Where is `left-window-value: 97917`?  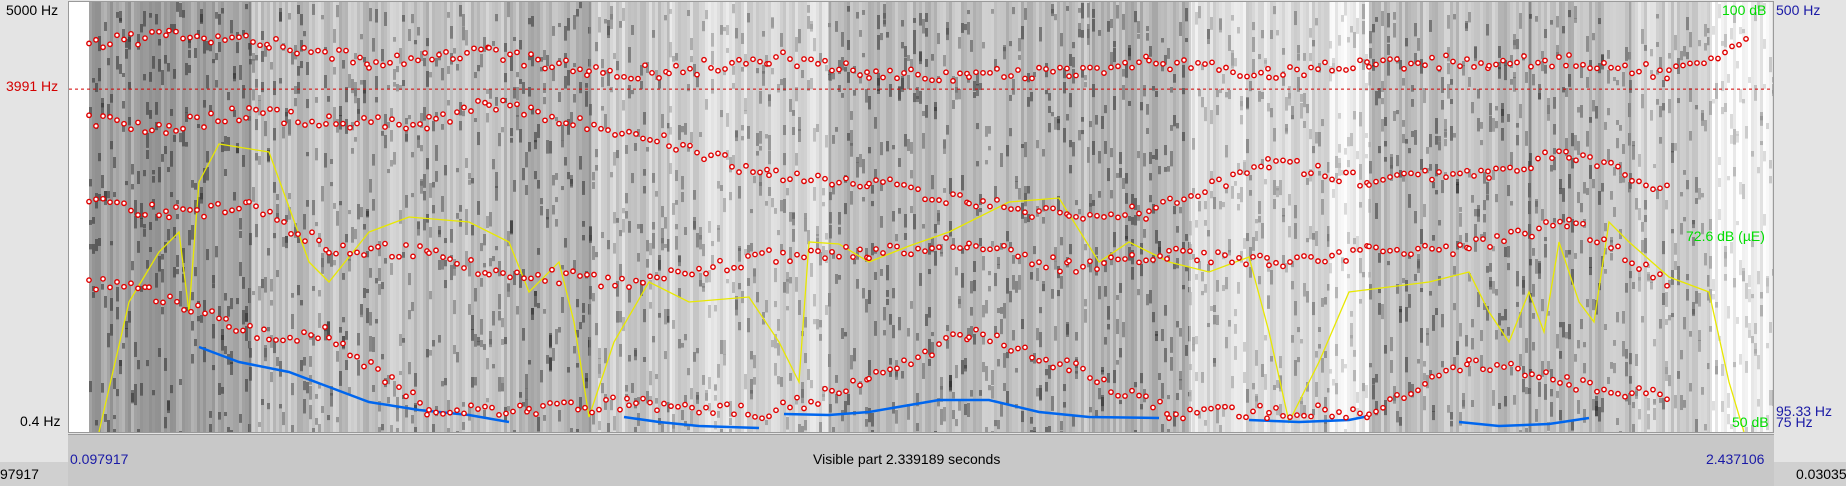 left-window-value: 97917 is located at coordinates (19, 474).